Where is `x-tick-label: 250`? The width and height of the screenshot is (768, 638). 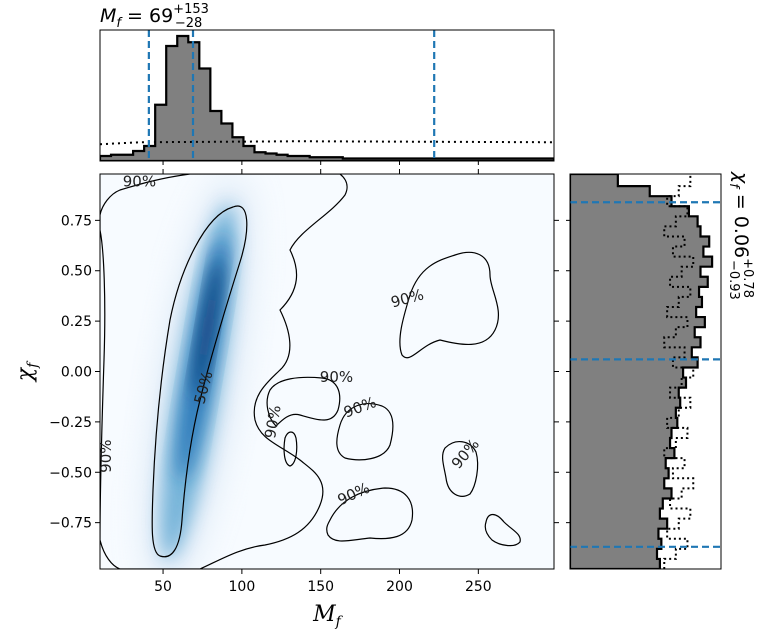
x-tick-label: 250 is located at coordinates (478, 587).